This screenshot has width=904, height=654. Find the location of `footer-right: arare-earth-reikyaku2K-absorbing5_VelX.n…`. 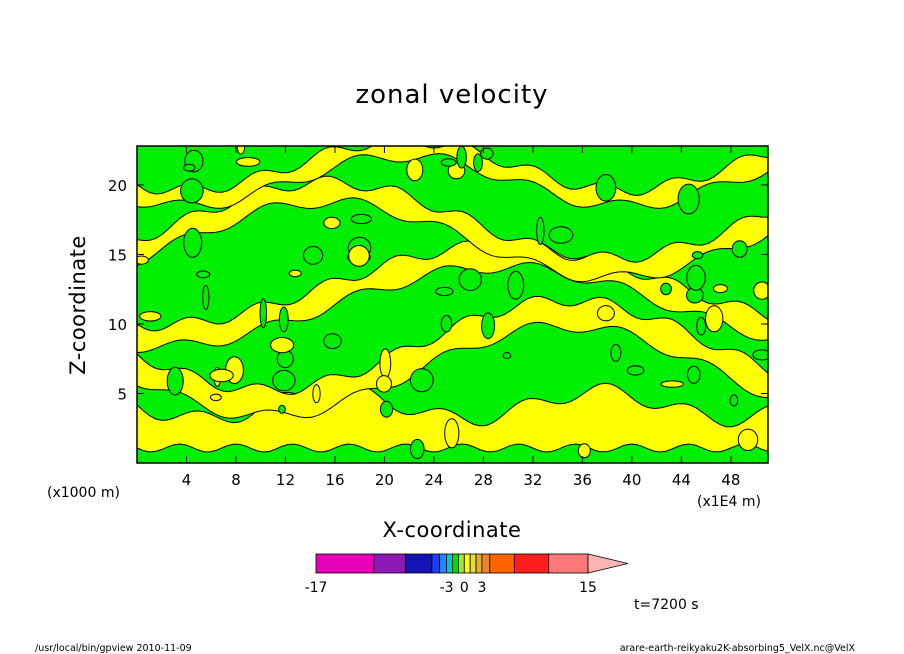

footer-right: arare-earth-reikyaku2K-absorbing5_VelX.n… is located at coordinates (738, 648).